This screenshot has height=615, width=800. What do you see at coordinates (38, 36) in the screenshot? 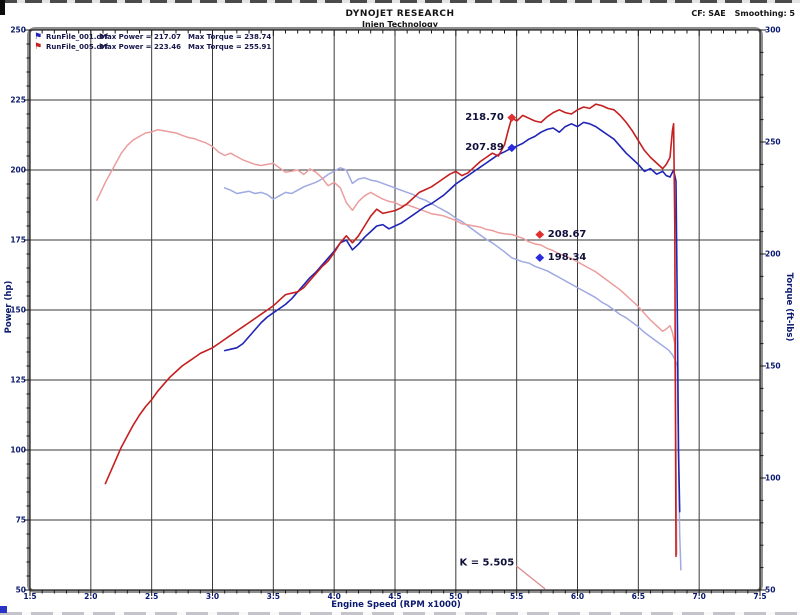
I see `run1-flag-icon: ⚑` at bounding box center [38, 36].